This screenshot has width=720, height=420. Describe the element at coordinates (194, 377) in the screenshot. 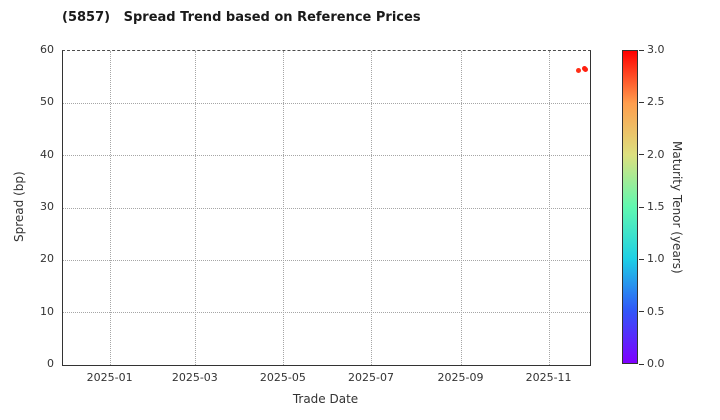

I see `x-tick-label: 2025-03` at that location.